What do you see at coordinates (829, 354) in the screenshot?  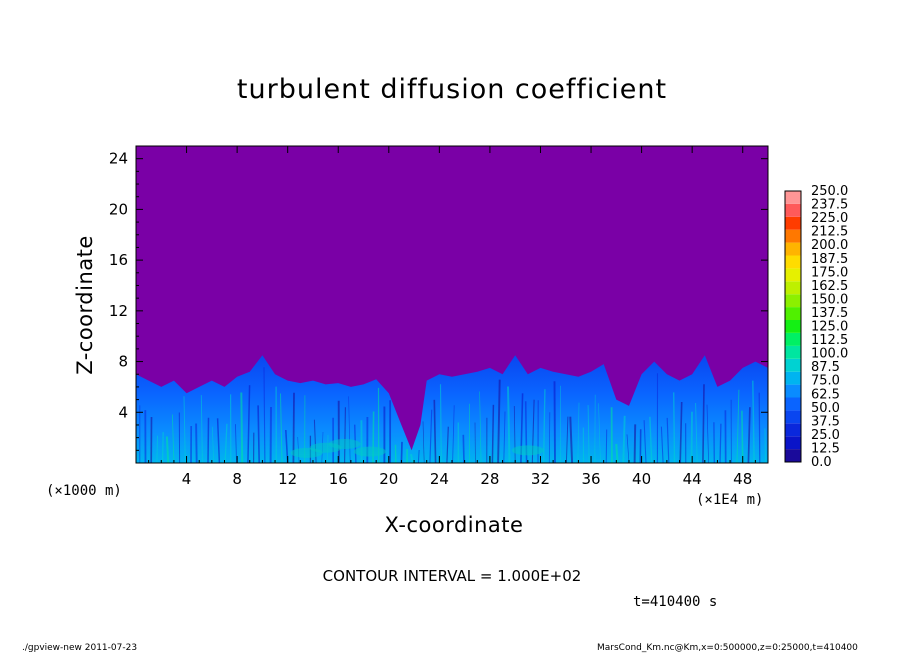 I see `colorbar-label: 100.0` at bounding box center [829, 354].